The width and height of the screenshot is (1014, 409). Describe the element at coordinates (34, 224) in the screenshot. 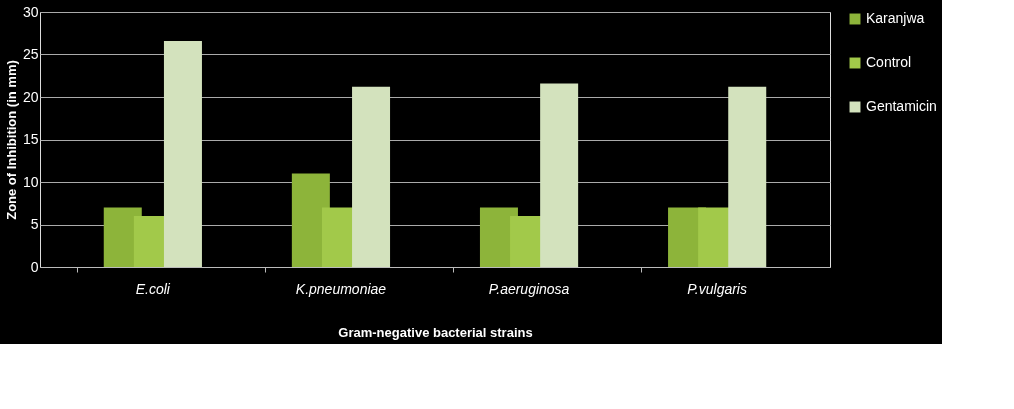

I see `y-tick-label: 5` at that location.